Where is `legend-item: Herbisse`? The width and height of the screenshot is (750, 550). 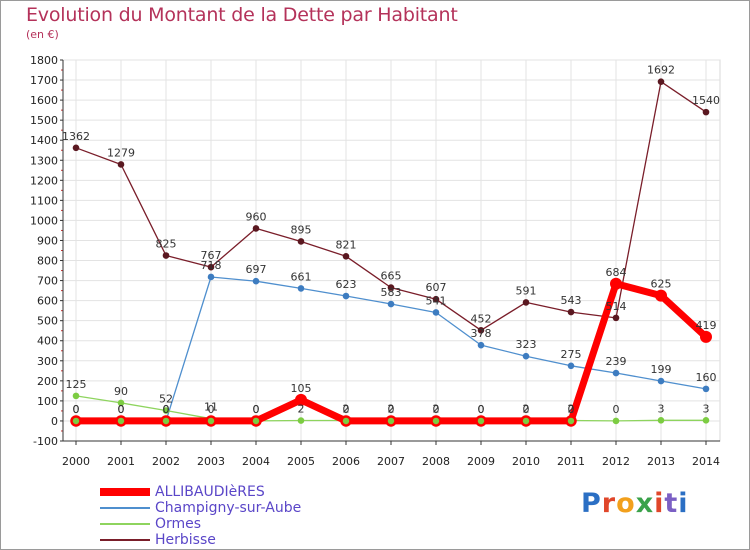 legend-item: Herbisse is located at coordinates (158, 540).